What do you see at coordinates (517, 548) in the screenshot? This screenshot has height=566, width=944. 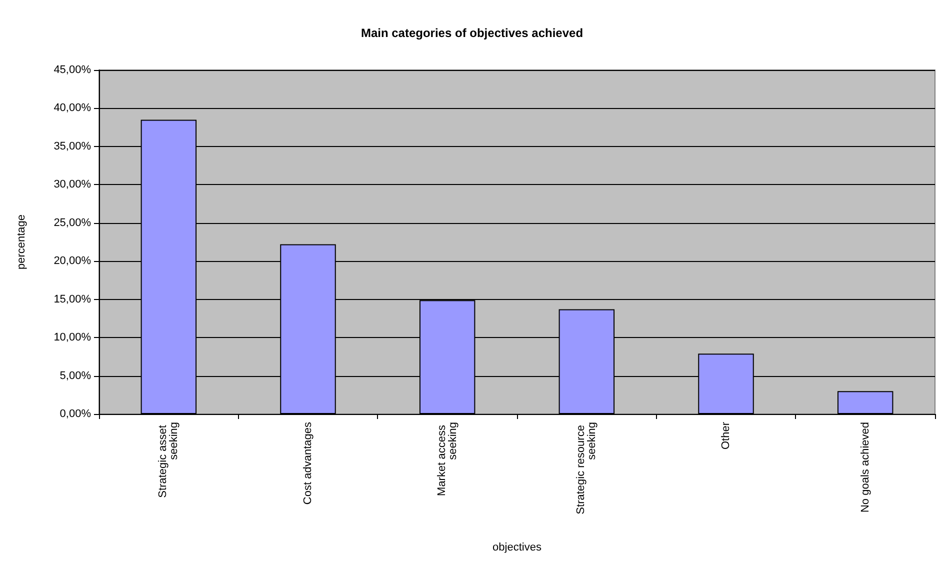 I see `x-axis-title: objectives` at bounding box center [517, 548].